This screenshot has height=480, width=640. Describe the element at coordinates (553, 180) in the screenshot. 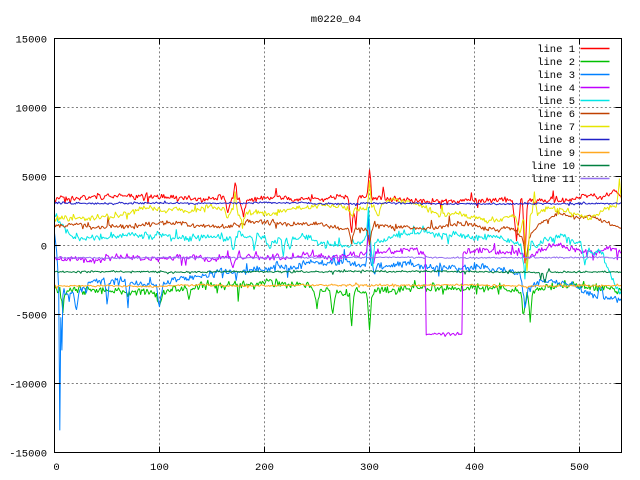

I see `svg-text: line 11` at that location.